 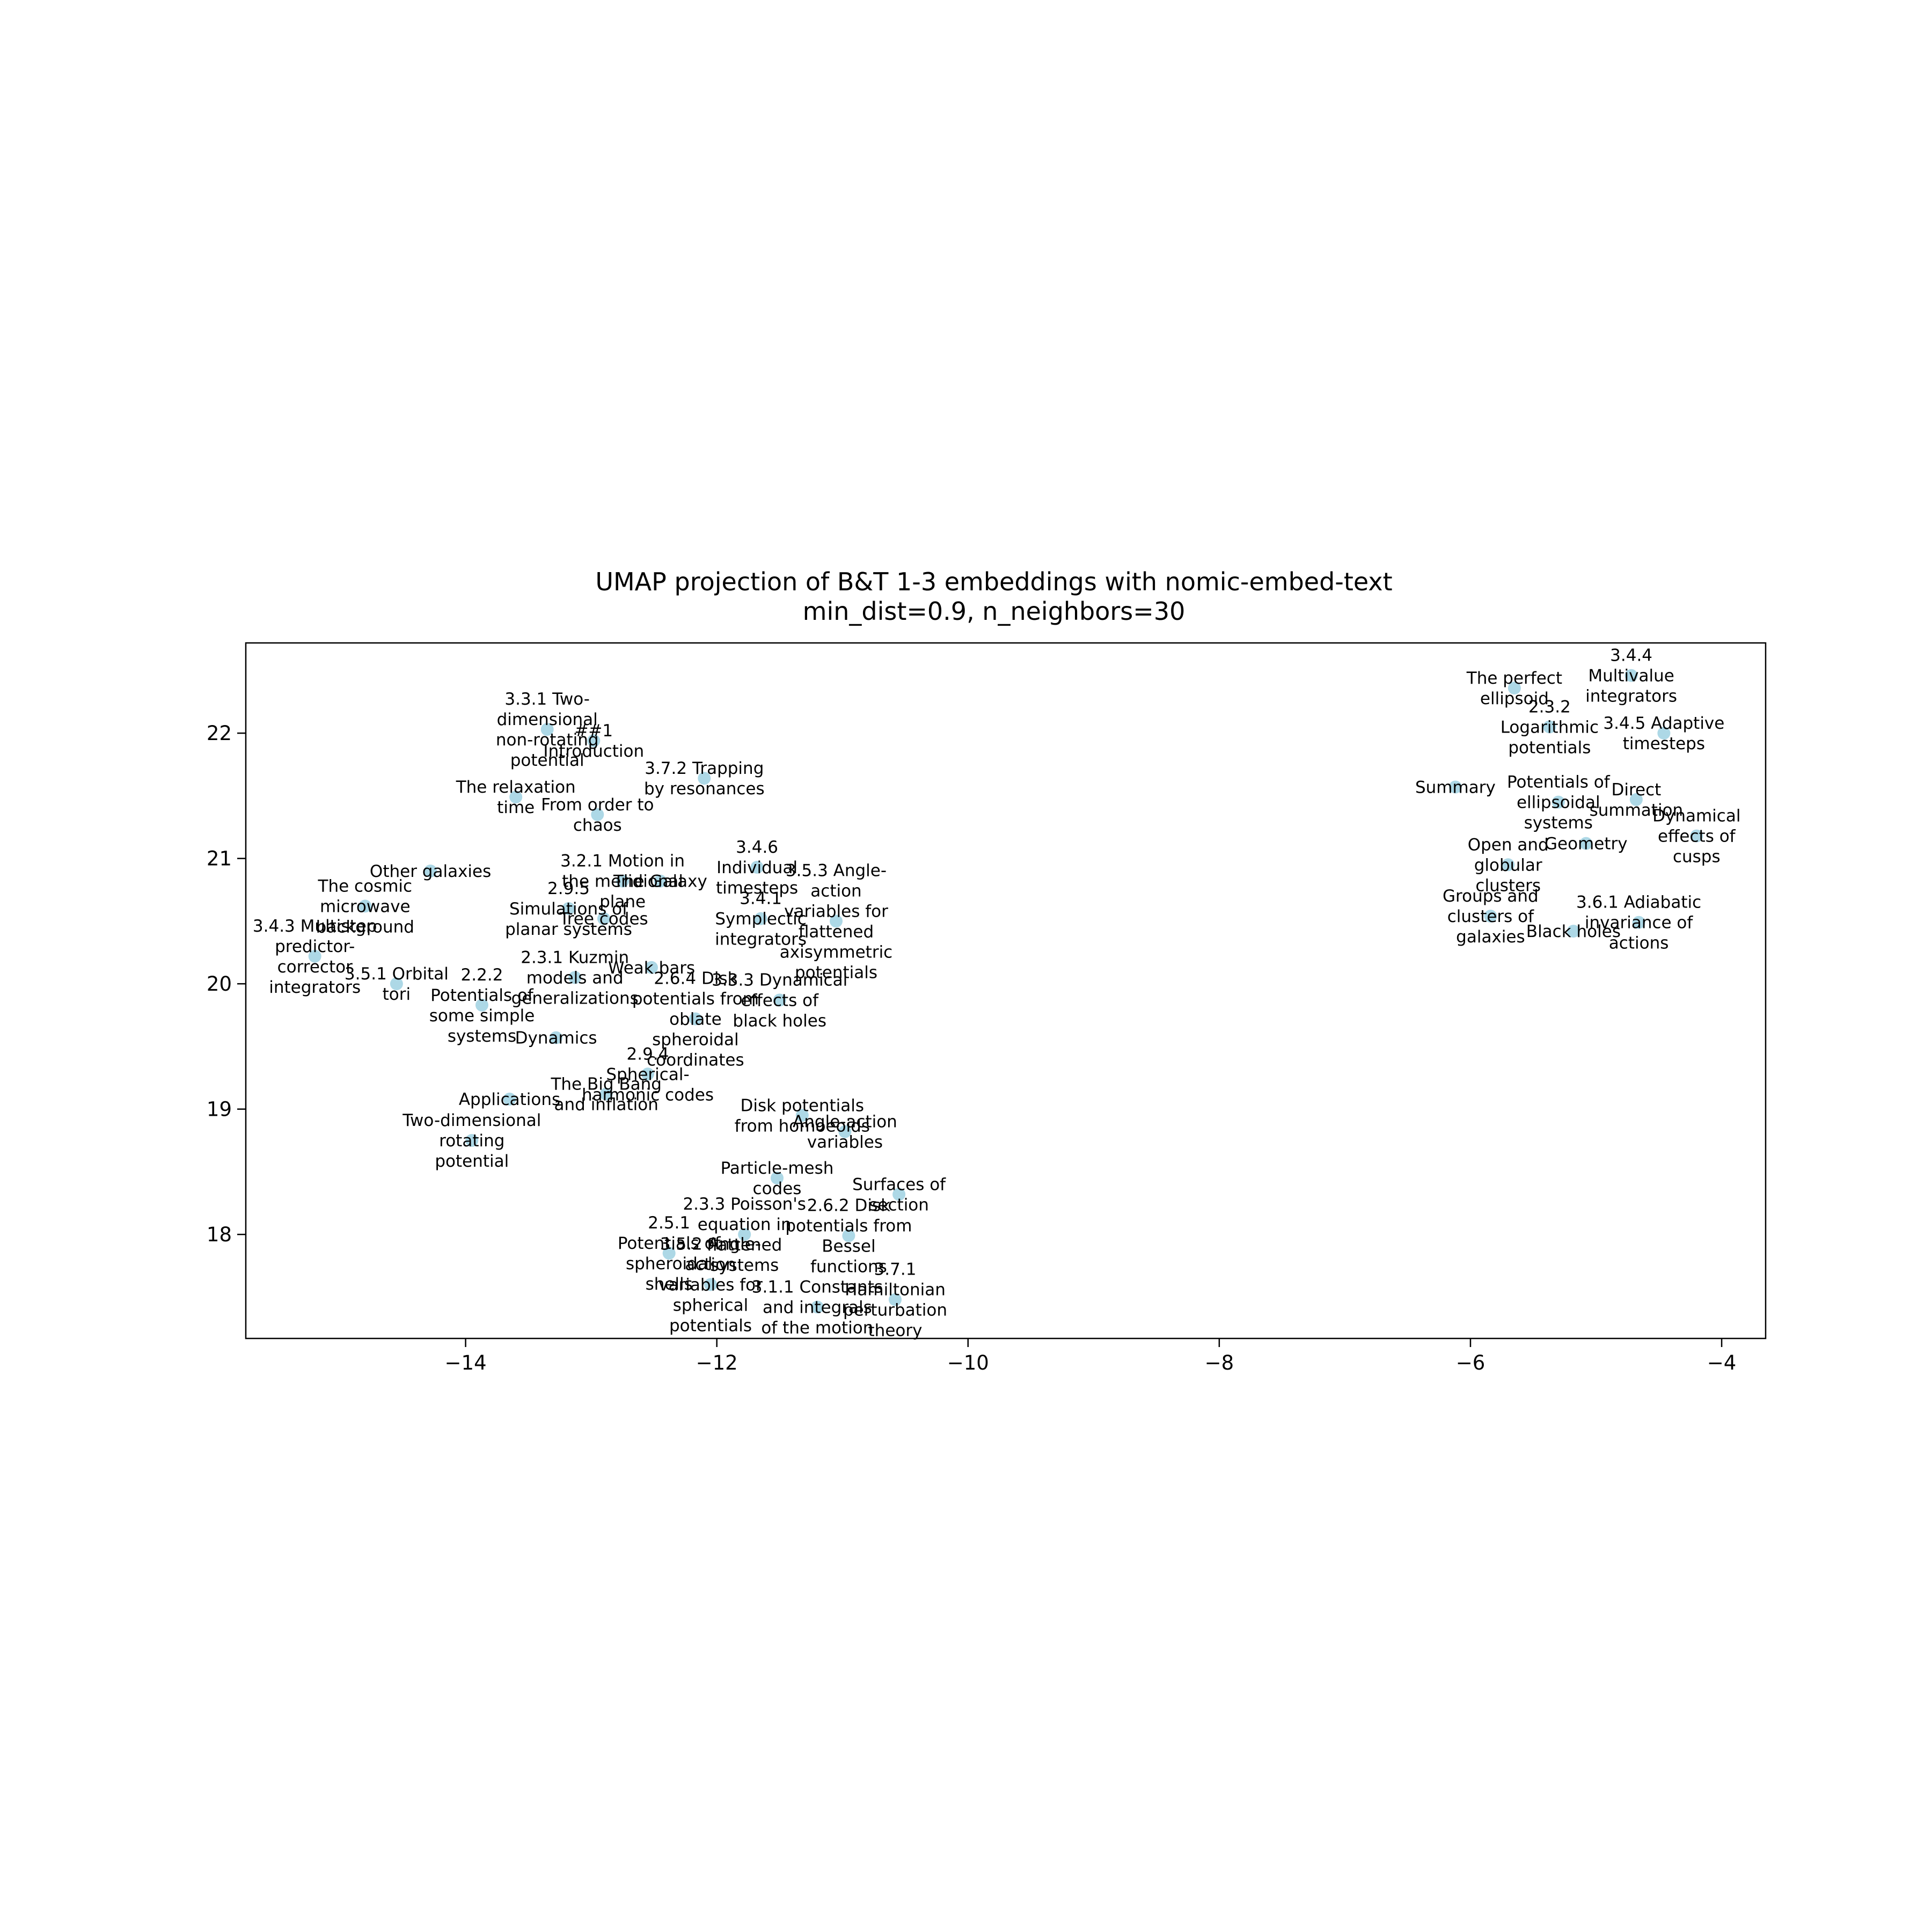 I want to click on point-label-20: 3.4.6 Individual timesteps, so click(x=757, y=868).